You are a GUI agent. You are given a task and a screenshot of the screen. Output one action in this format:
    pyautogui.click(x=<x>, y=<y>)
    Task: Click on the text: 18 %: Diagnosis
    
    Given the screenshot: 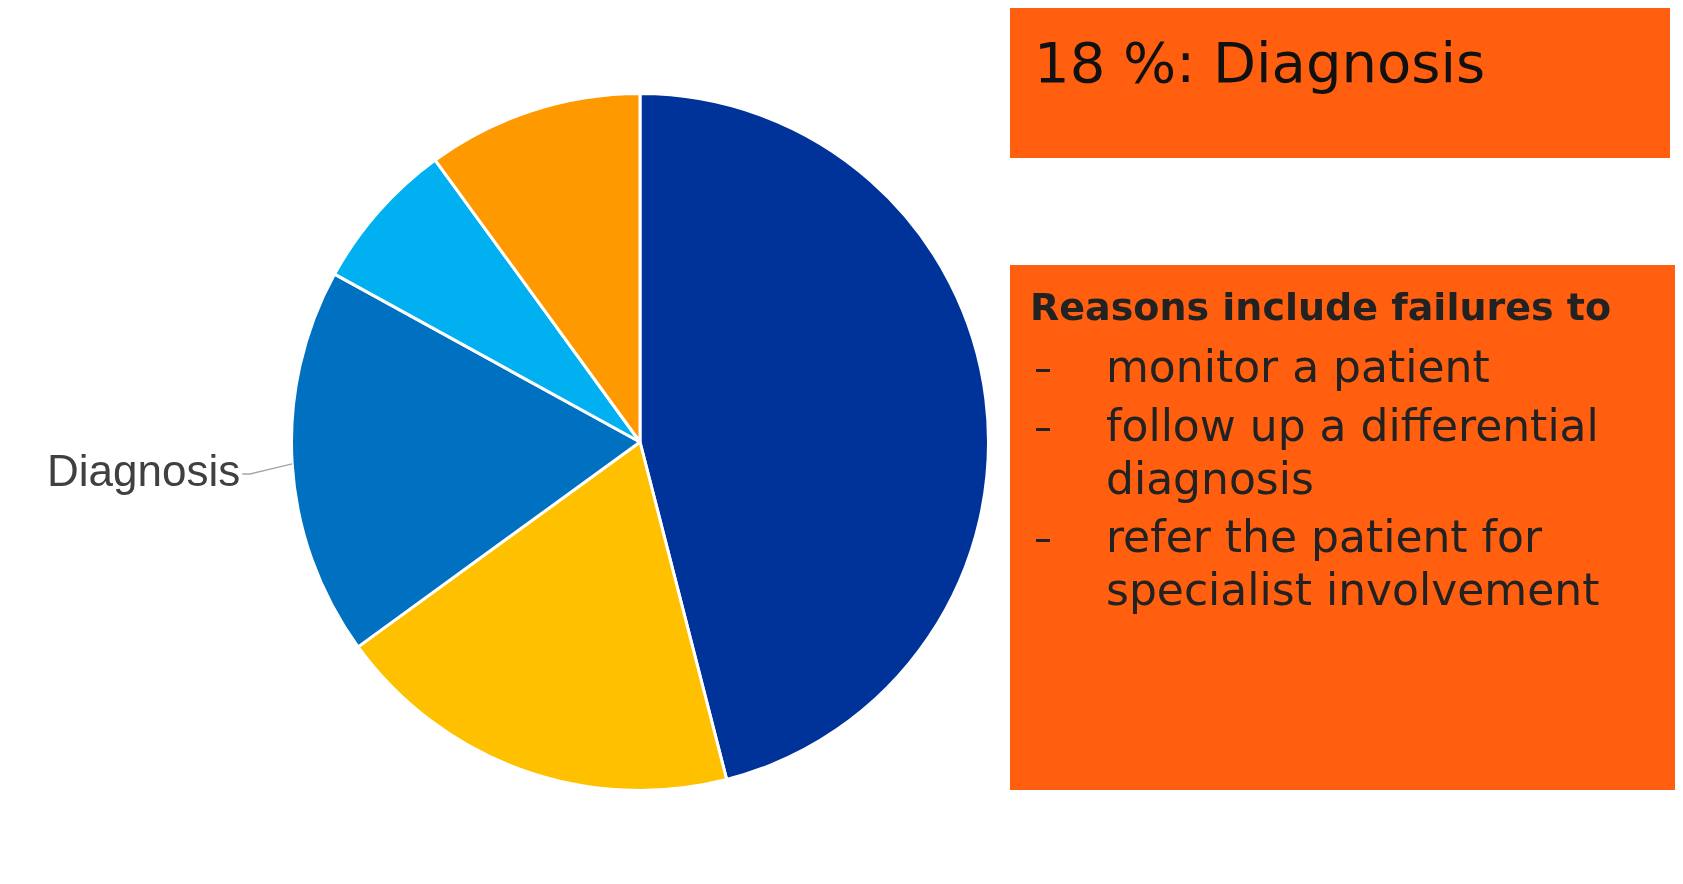 What is the action you would take?
    pyautogui.click(x=1340, y=83)
    